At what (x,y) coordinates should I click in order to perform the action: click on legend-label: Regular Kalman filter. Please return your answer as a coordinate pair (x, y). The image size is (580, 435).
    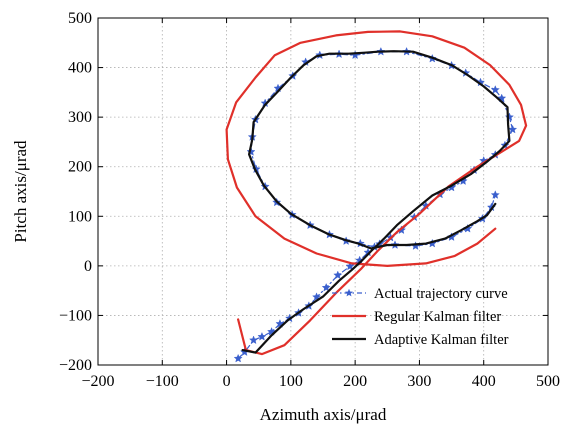
    Looking at the image, I should click on (437, 317).